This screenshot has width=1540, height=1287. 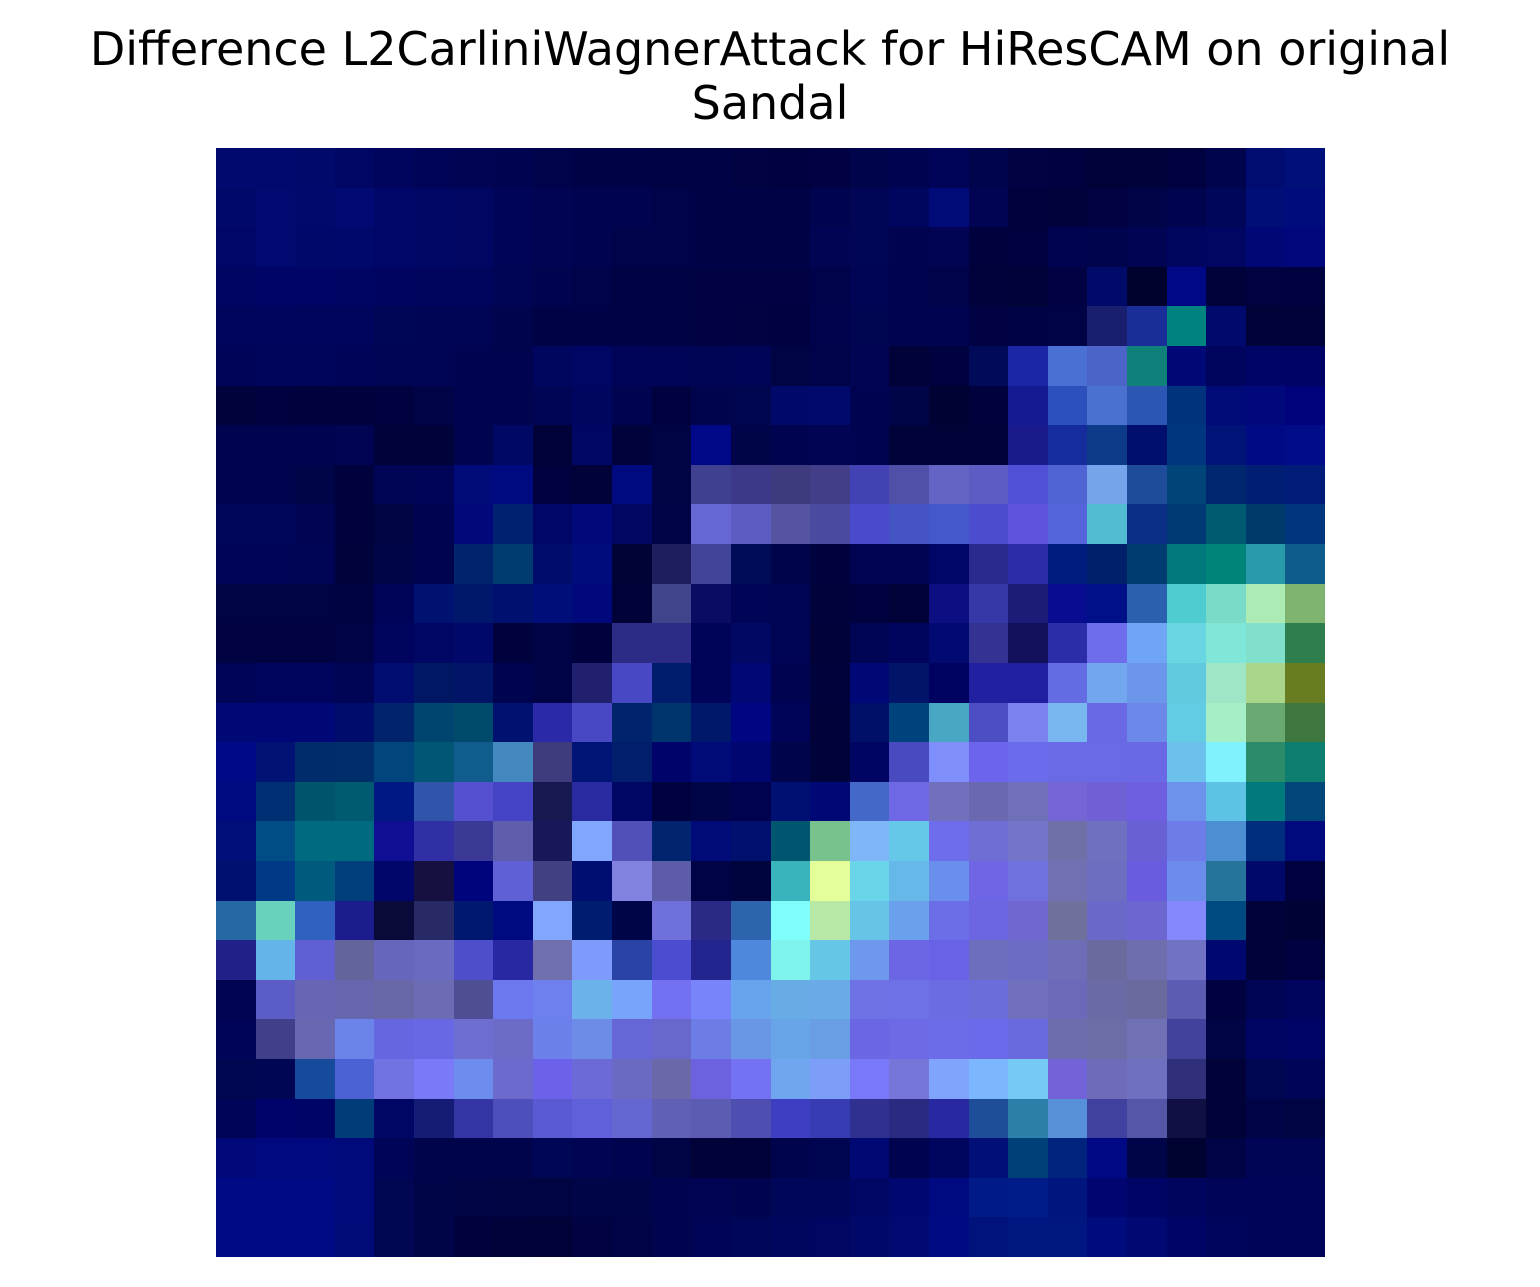 What do you see at coordinates (751, 762) in the screenshot?
I see `heatmap-cell-r15-c13` at bounding box center [751, 762].